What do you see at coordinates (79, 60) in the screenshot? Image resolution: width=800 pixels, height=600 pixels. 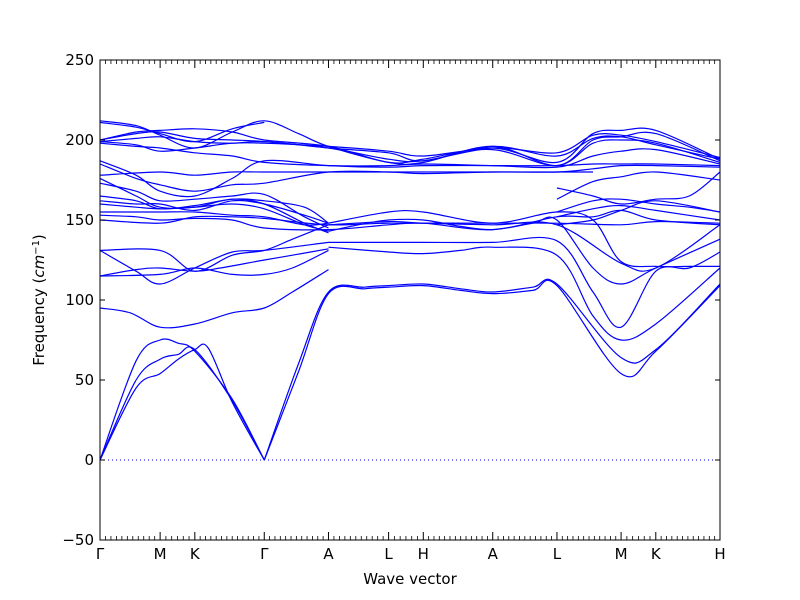 I see `y-tick-label: 250` at bounding box center [79, 60].